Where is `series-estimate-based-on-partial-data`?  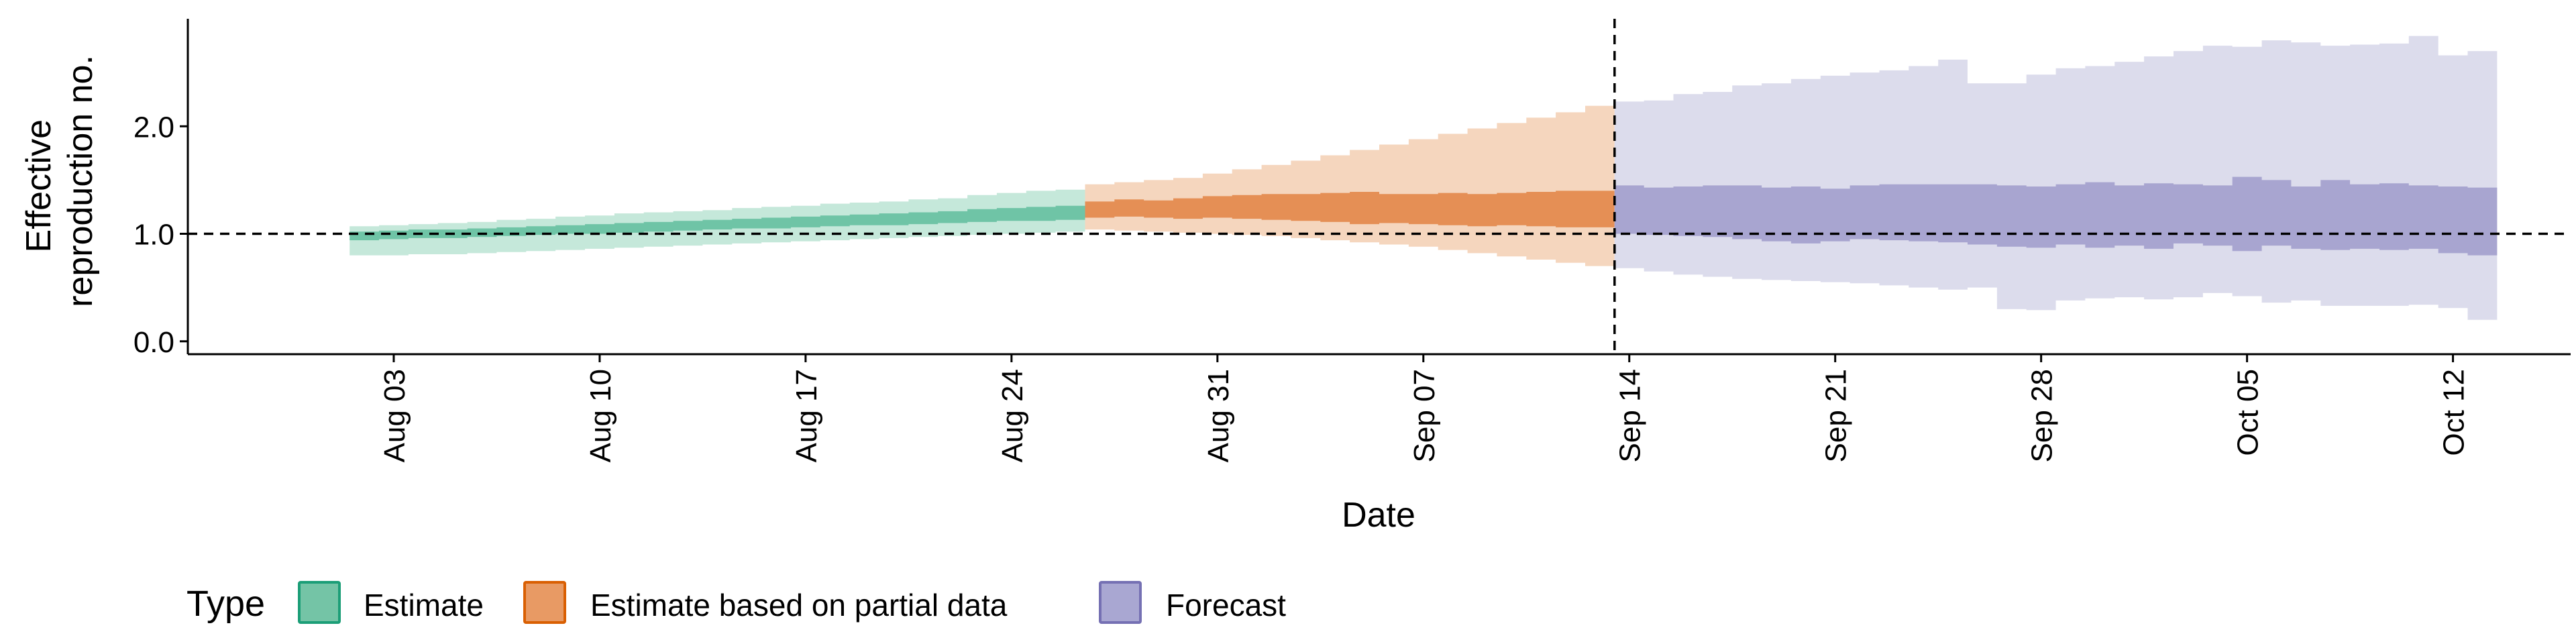 series-estimate-based-on-partial-data is located at coordinates (1350, 185).